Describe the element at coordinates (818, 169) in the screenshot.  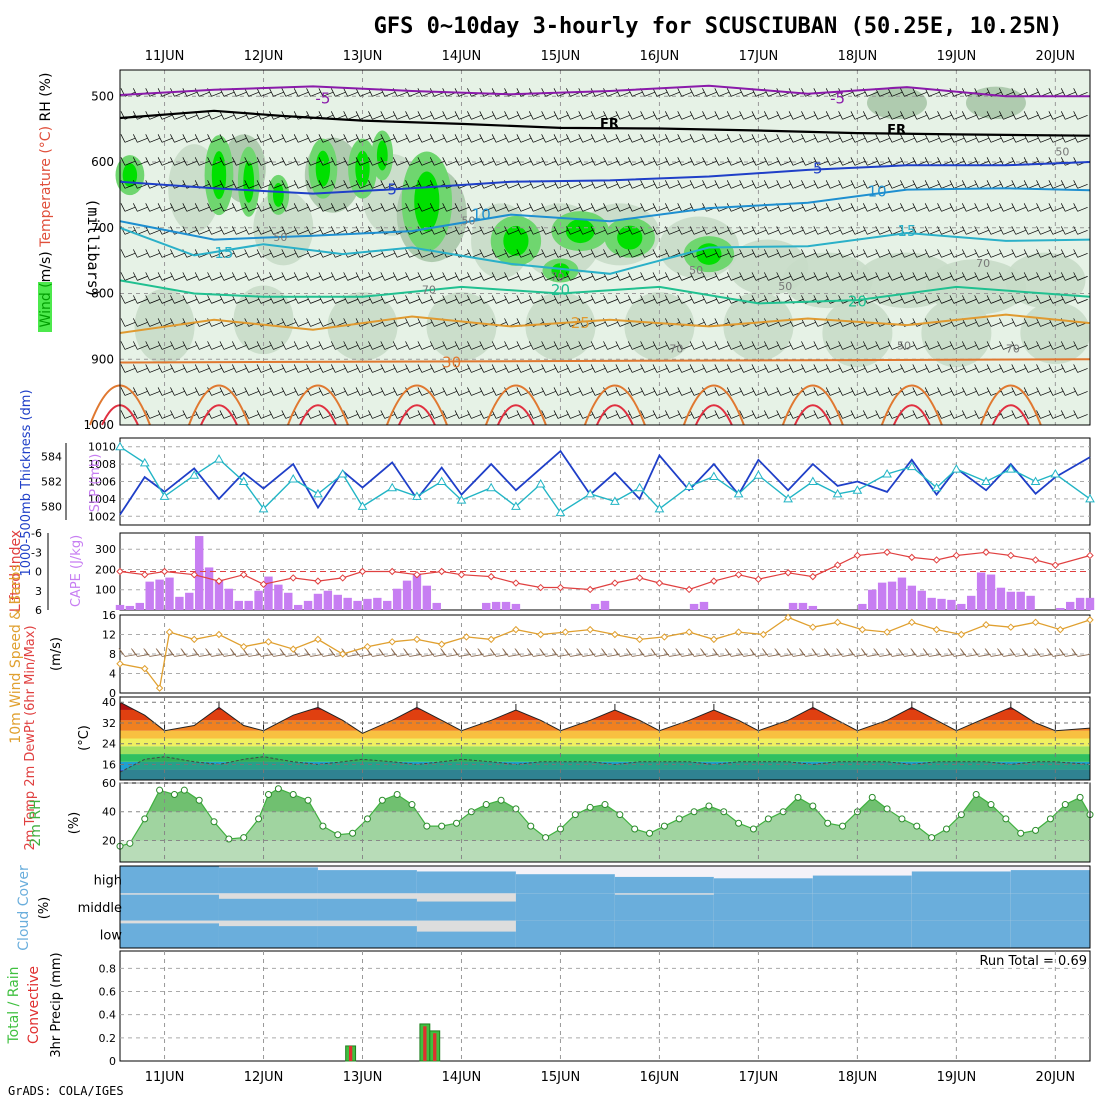
I see `isotherm-label: 5` at that location.